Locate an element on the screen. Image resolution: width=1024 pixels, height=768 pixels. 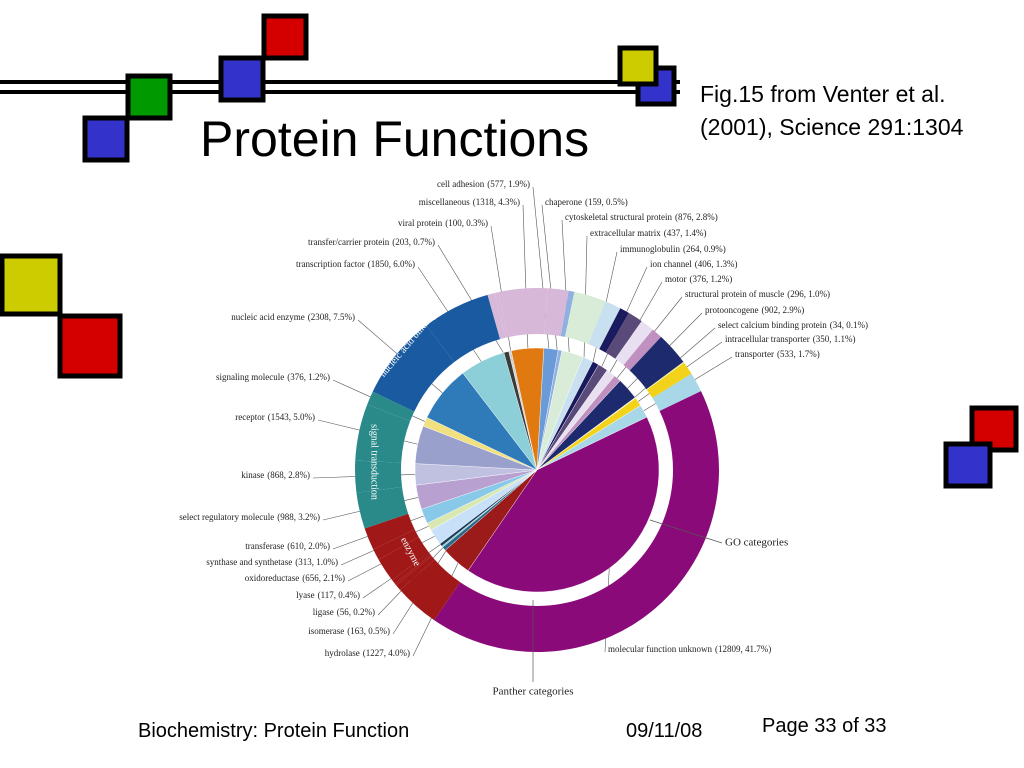
slice-value-label: (2308, 7.5%) is located at coordinates (331, 317).